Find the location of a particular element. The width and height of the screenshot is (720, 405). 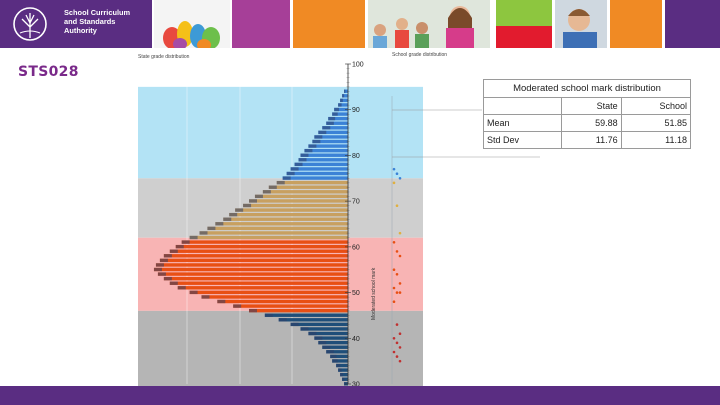

logo-line: Authority is located at coordinates (80, 30).